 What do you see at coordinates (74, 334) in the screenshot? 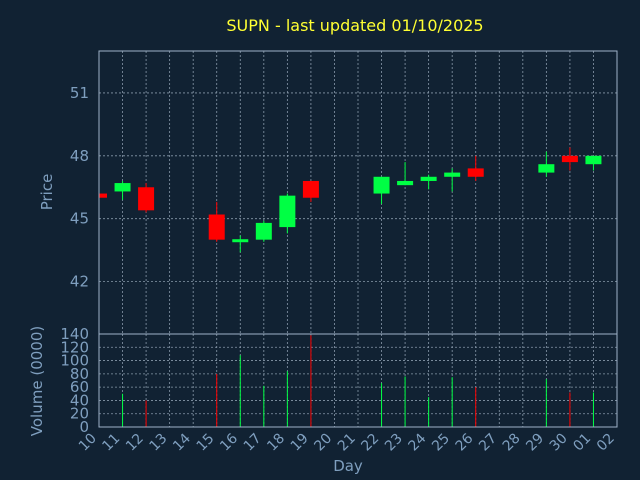
I see `volume-tick-label: 140` at bounding box center [74, 334].